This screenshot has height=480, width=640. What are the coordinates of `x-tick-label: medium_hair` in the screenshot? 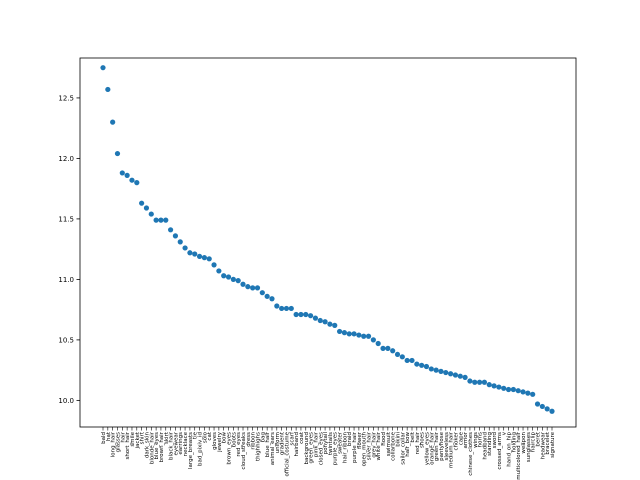 It's located at (452, 449).